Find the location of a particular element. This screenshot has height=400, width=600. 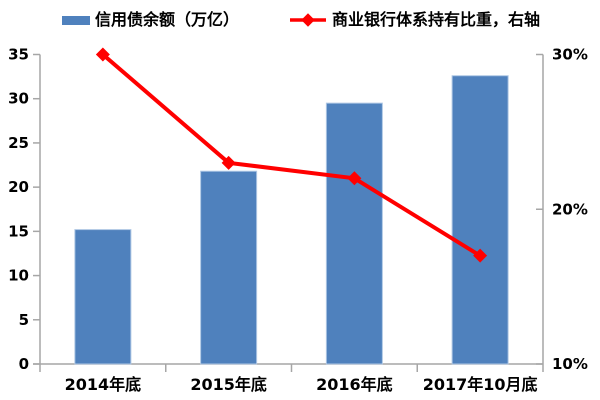

right-axis-tick-label: 20% is located at coordinates (570, 209).